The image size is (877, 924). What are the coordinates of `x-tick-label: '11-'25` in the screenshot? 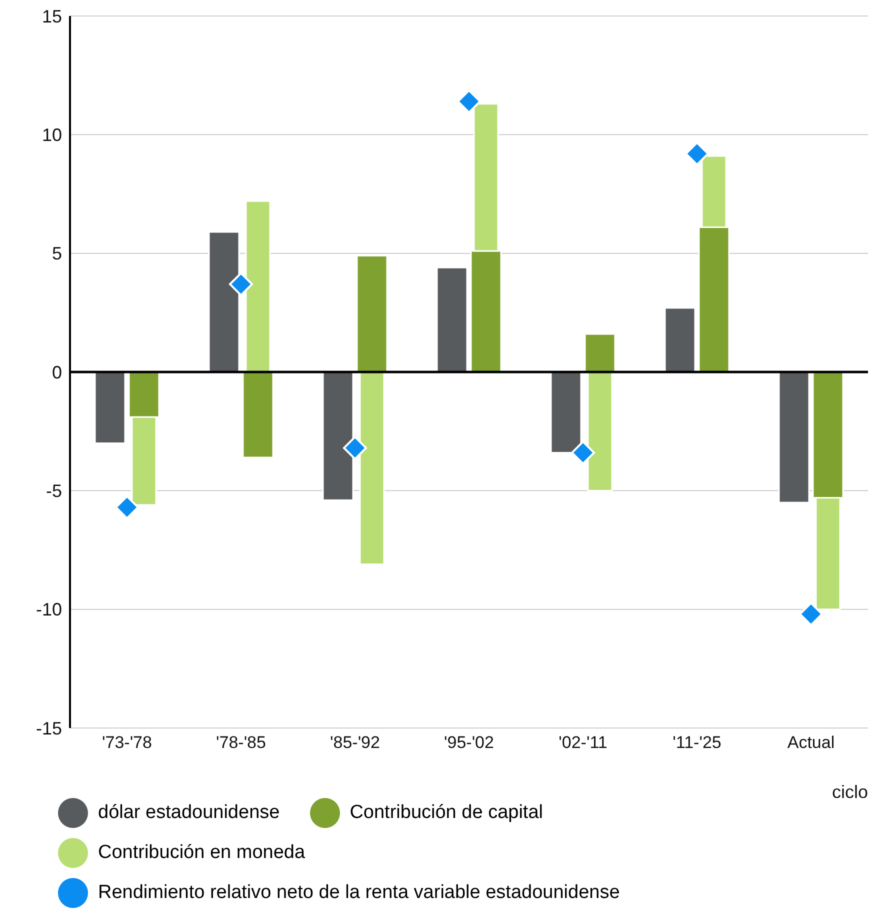 It's located at (697, 742).